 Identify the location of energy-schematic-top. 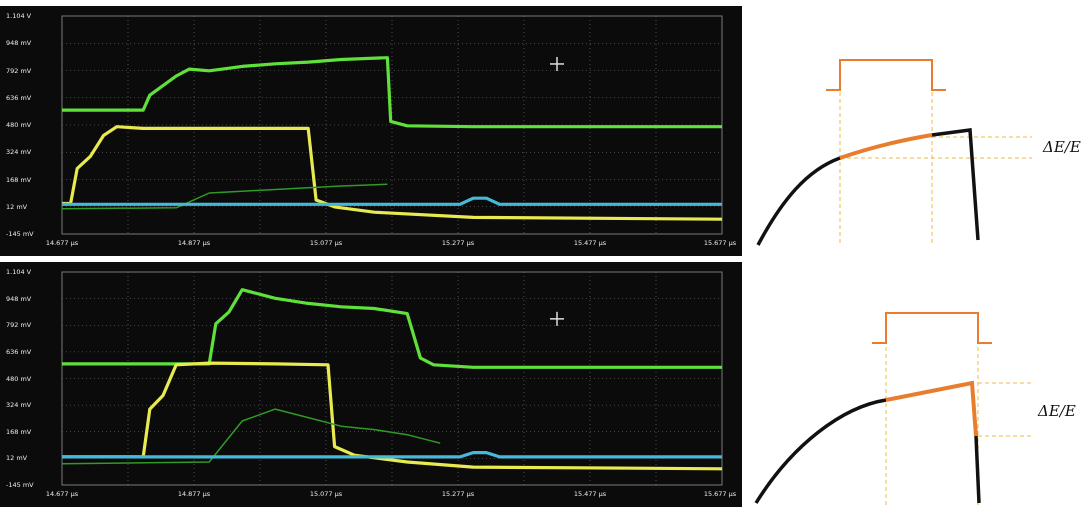
(894, 152).